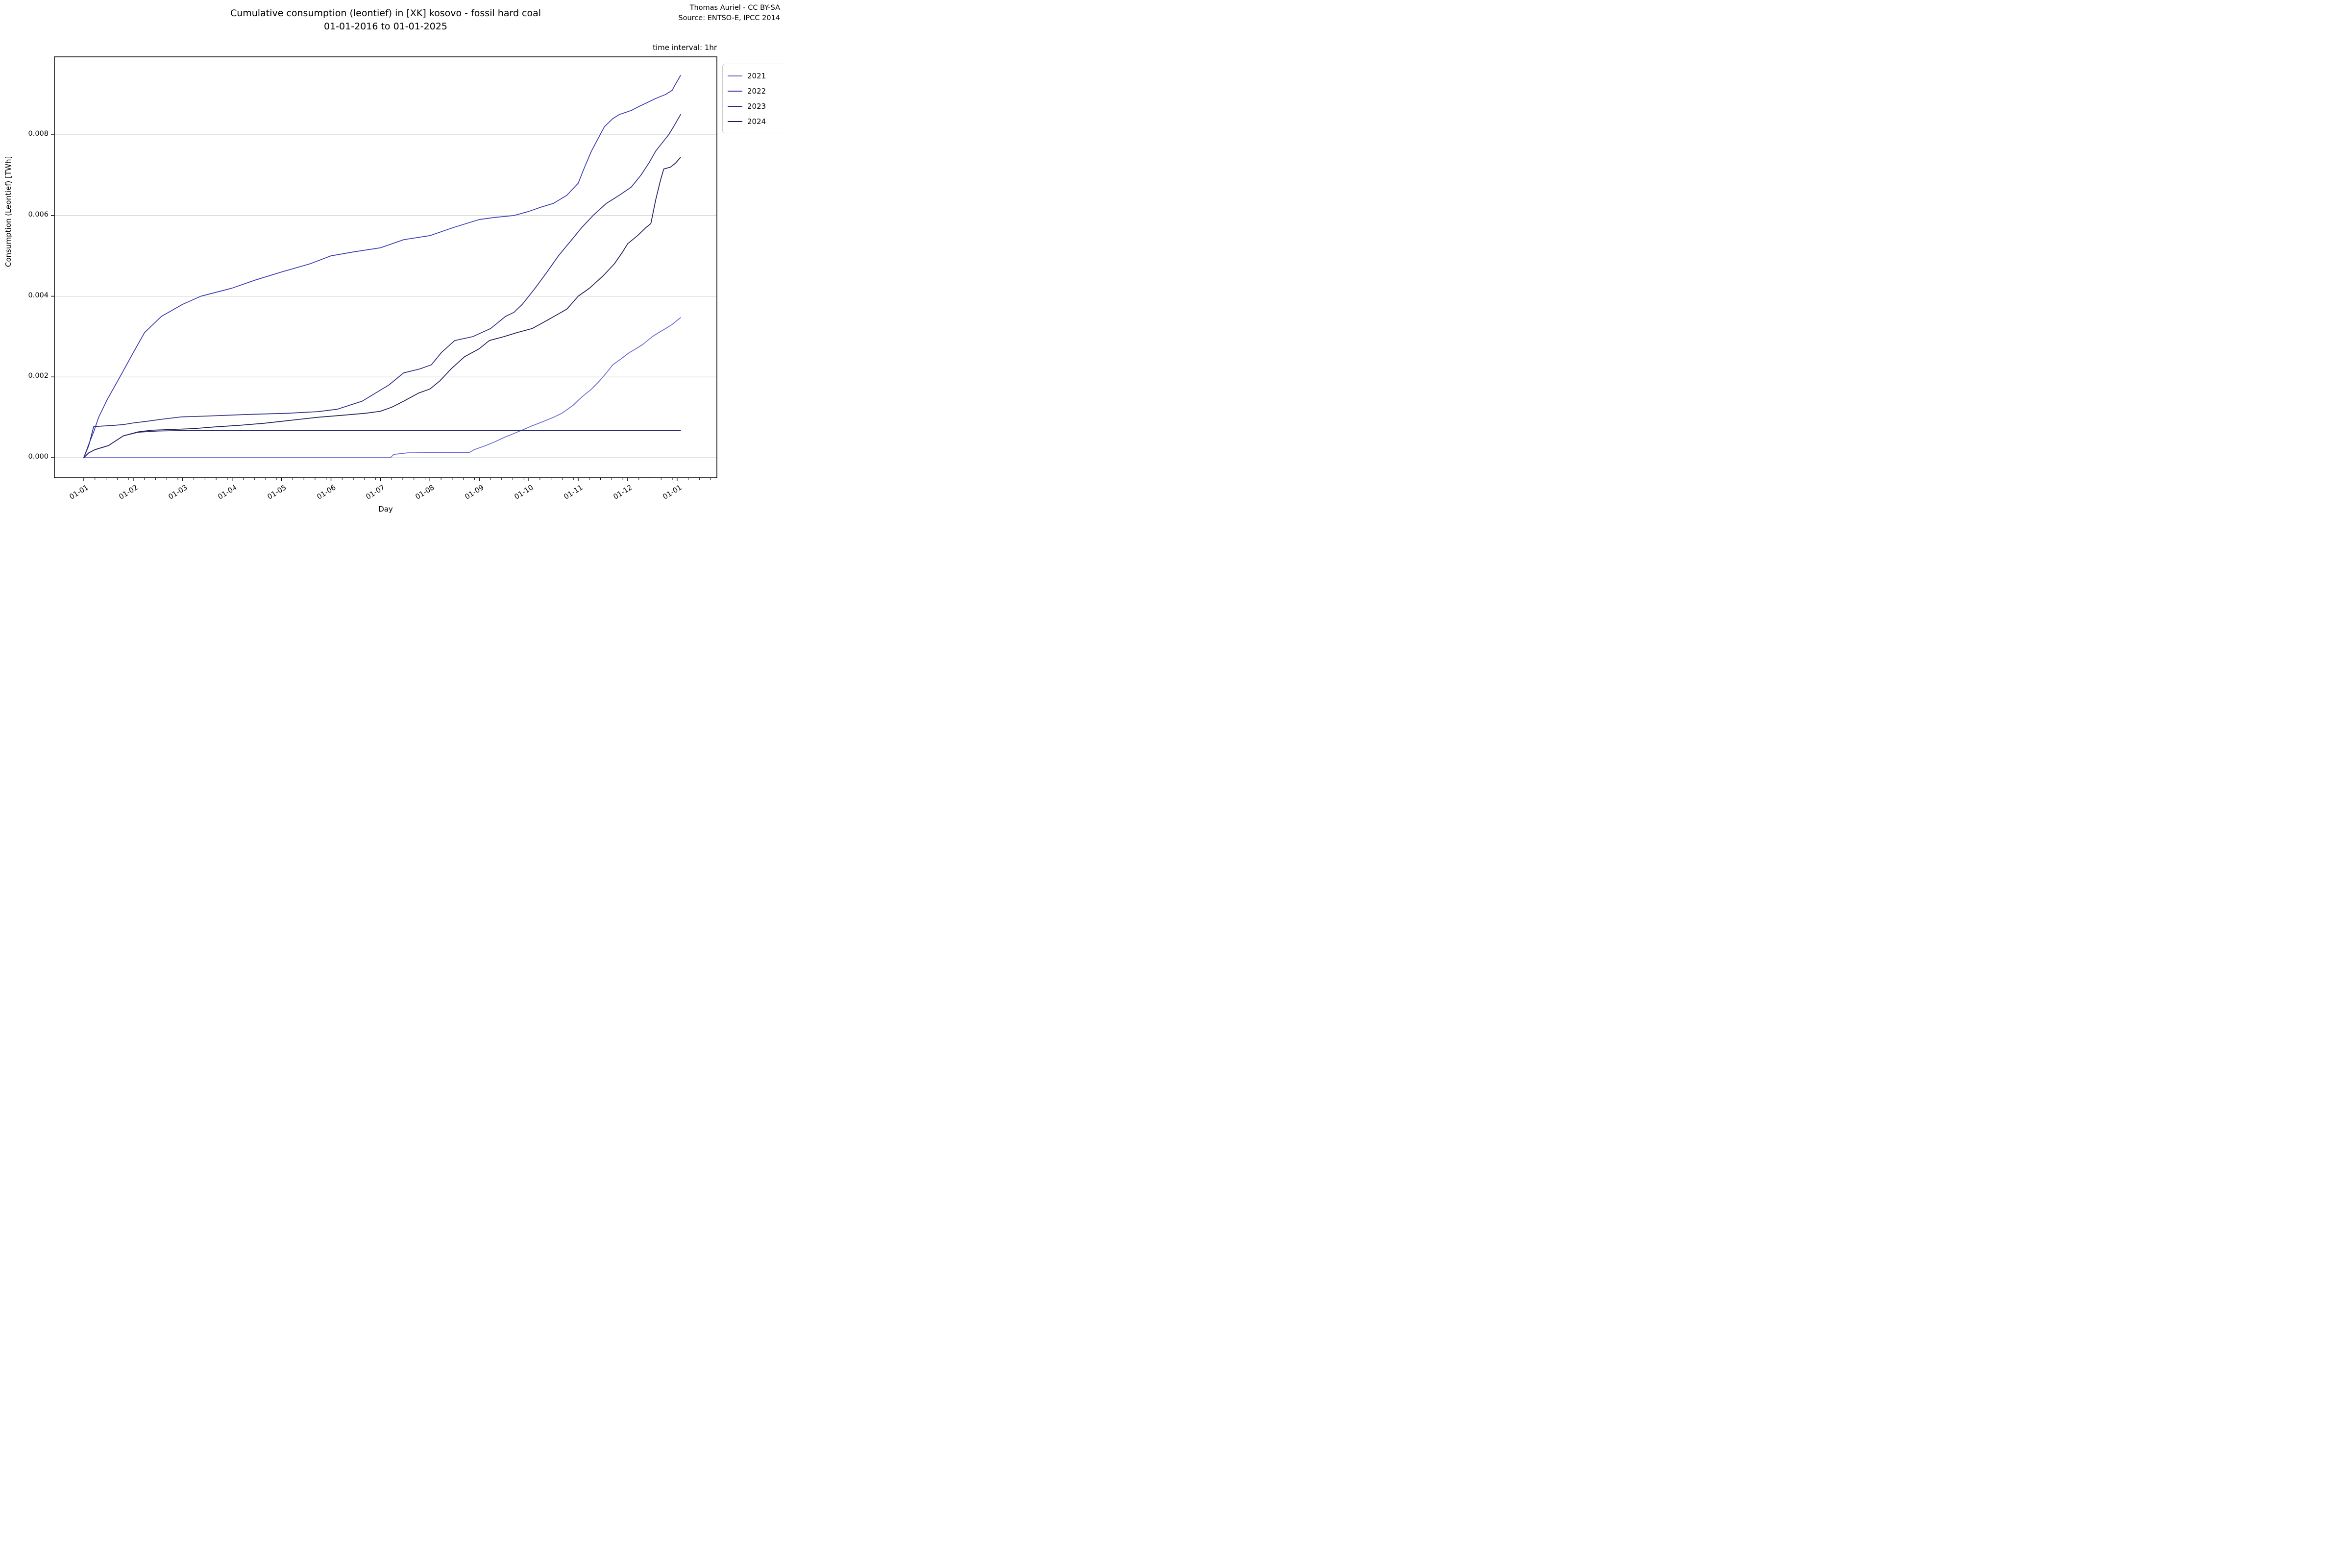 The height and width of the screenshot is (1568, 2352). I want to click on y-tick-label: 0.006, so click(38, 214).